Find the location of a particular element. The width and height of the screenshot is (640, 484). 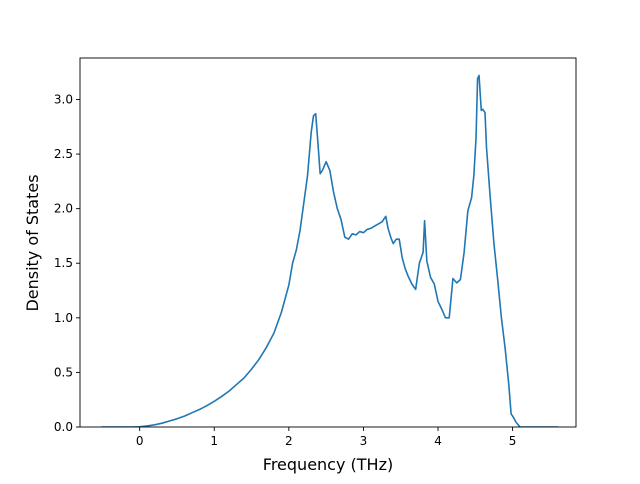

y-tick-label: 1.0 is located at coordinates (63, 318).